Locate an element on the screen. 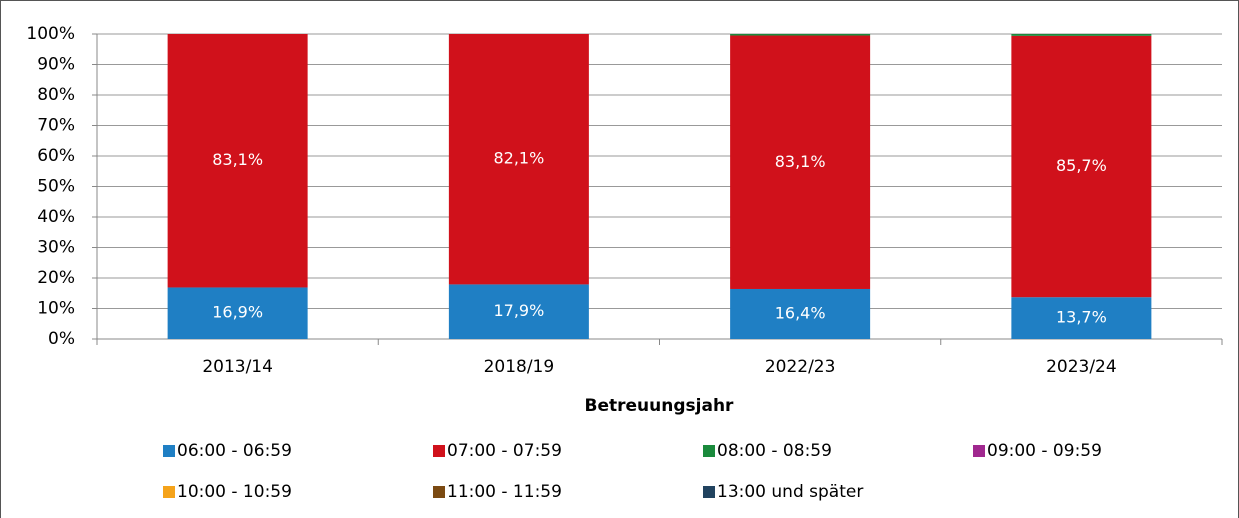 This screenshot has height=518, width=1239. x-tick-label: 2022/23 is located at coordinates (800, 367).